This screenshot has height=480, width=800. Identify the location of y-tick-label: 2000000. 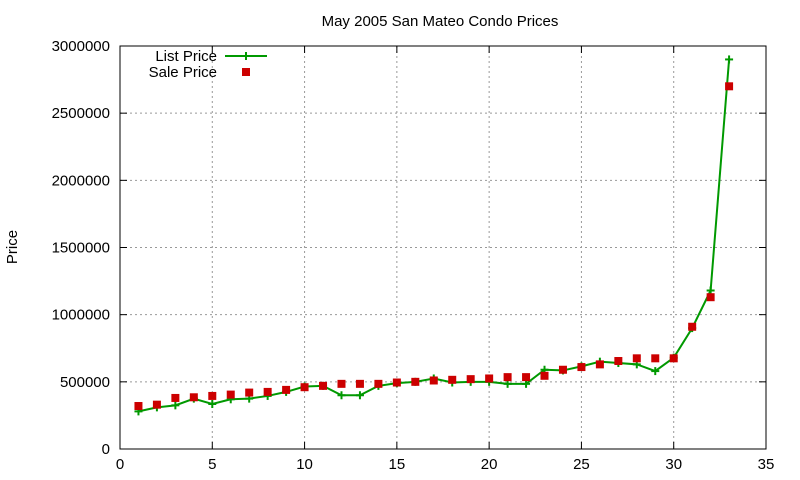
(81, 180).